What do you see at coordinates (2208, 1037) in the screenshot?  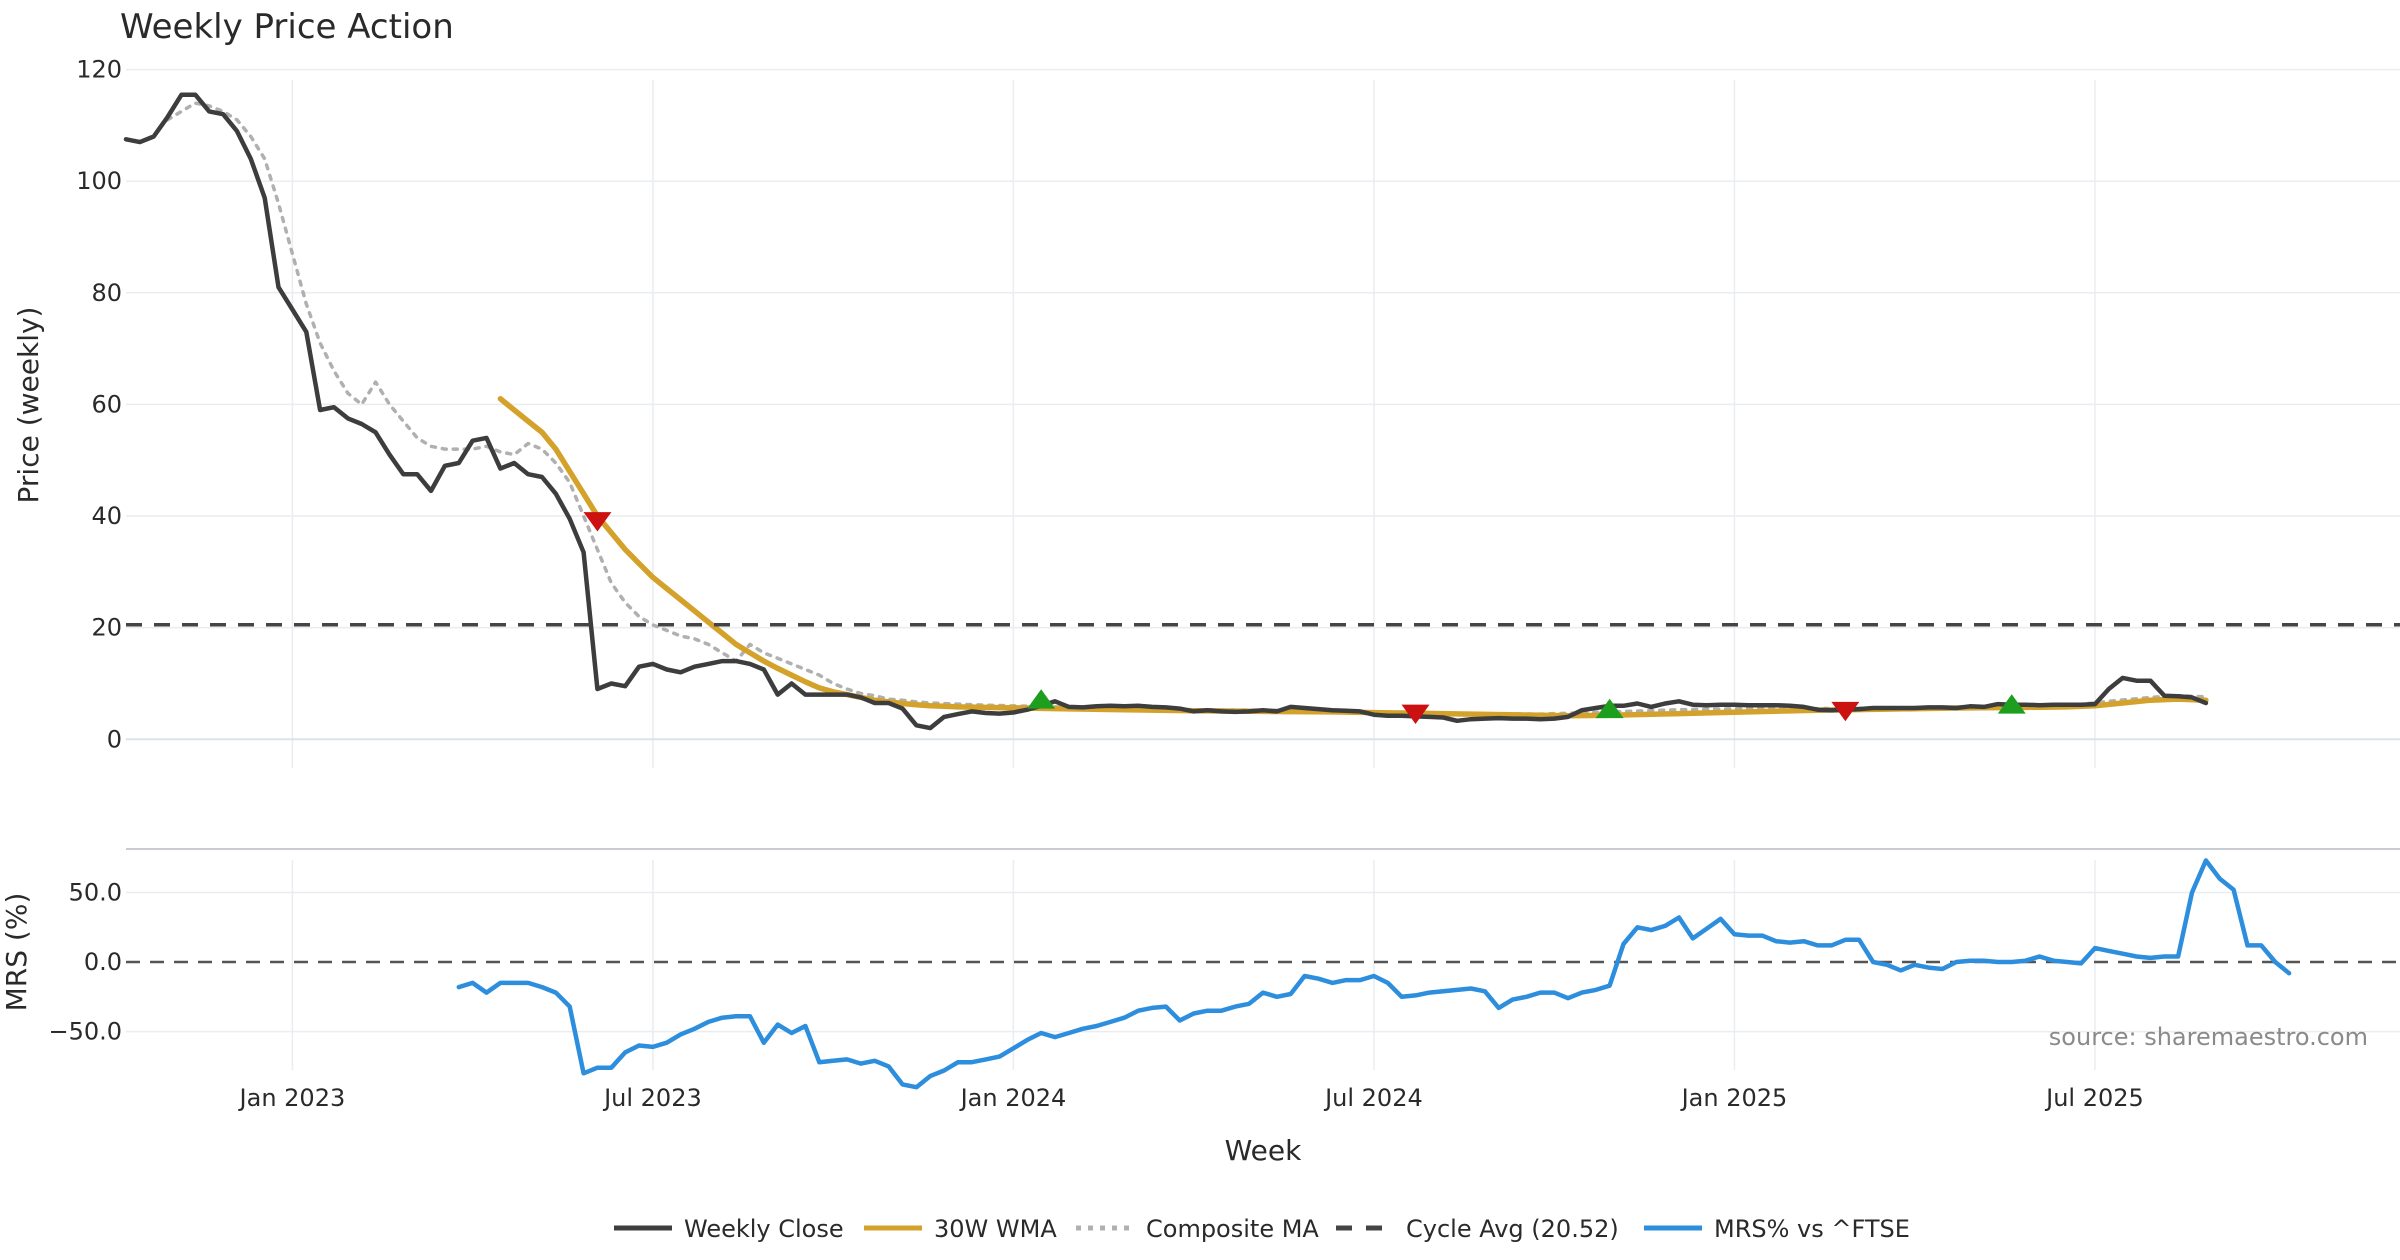 I see `source-note: source: sharemaestro.com` at bounding box center [2208, 1037].